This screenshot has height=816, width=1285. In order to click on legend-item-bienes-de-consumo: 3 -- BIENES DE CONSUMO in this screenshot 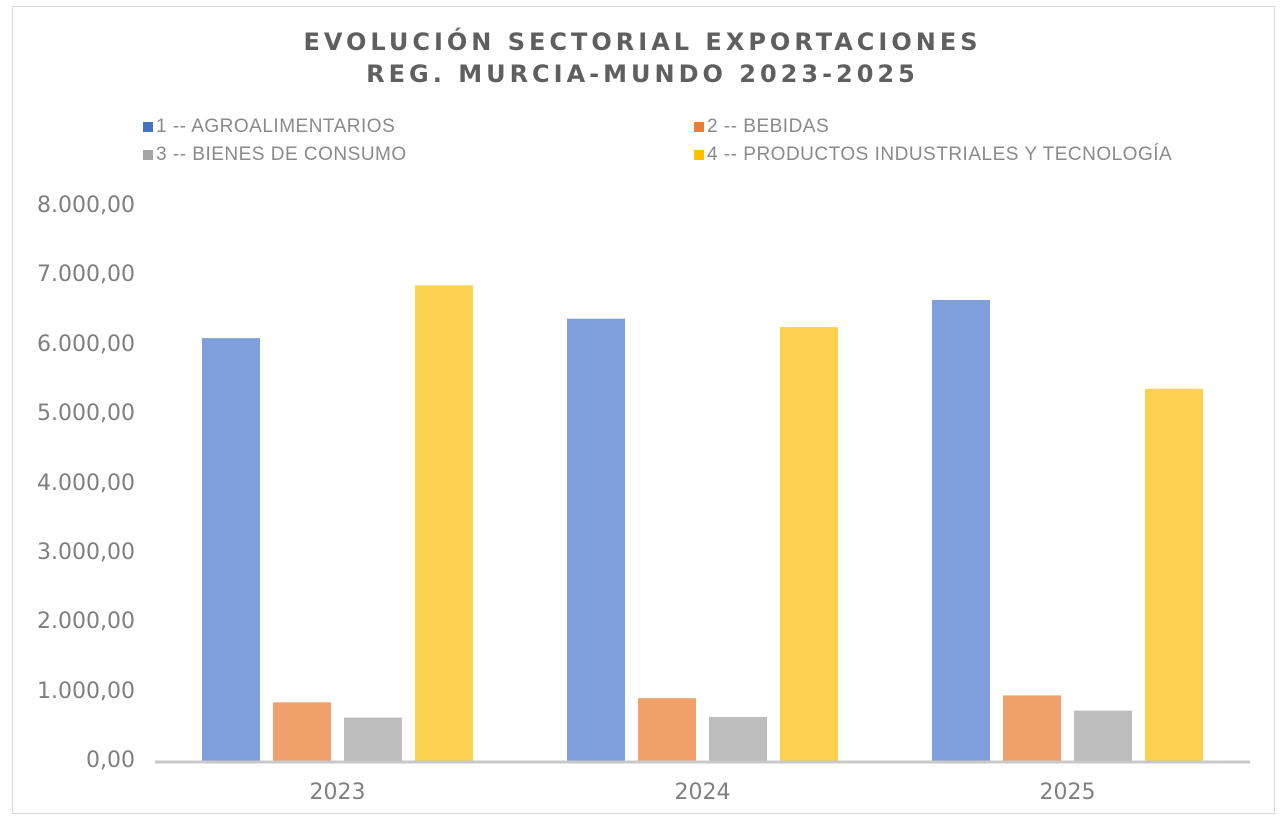, I will do `click(275, 155)`.